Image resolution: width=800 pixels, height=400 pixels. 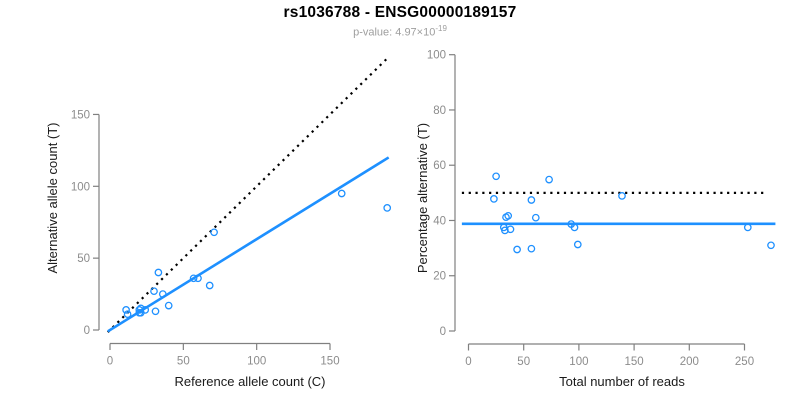 What do you see at coordinates (441, 28) in the screenshot?
I see `pvalue-exponent: -19` at bounding box center [441, 28].